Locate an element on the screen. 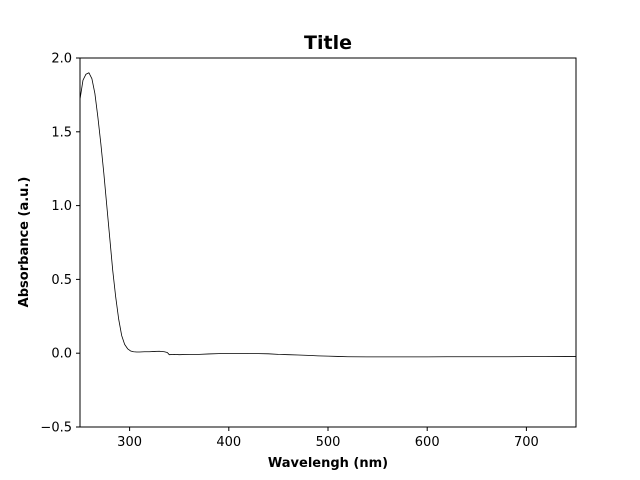 The width and height of the screenshot is (640, 480). y-tick-label: −0.5 is located at coordinates (56, 428).